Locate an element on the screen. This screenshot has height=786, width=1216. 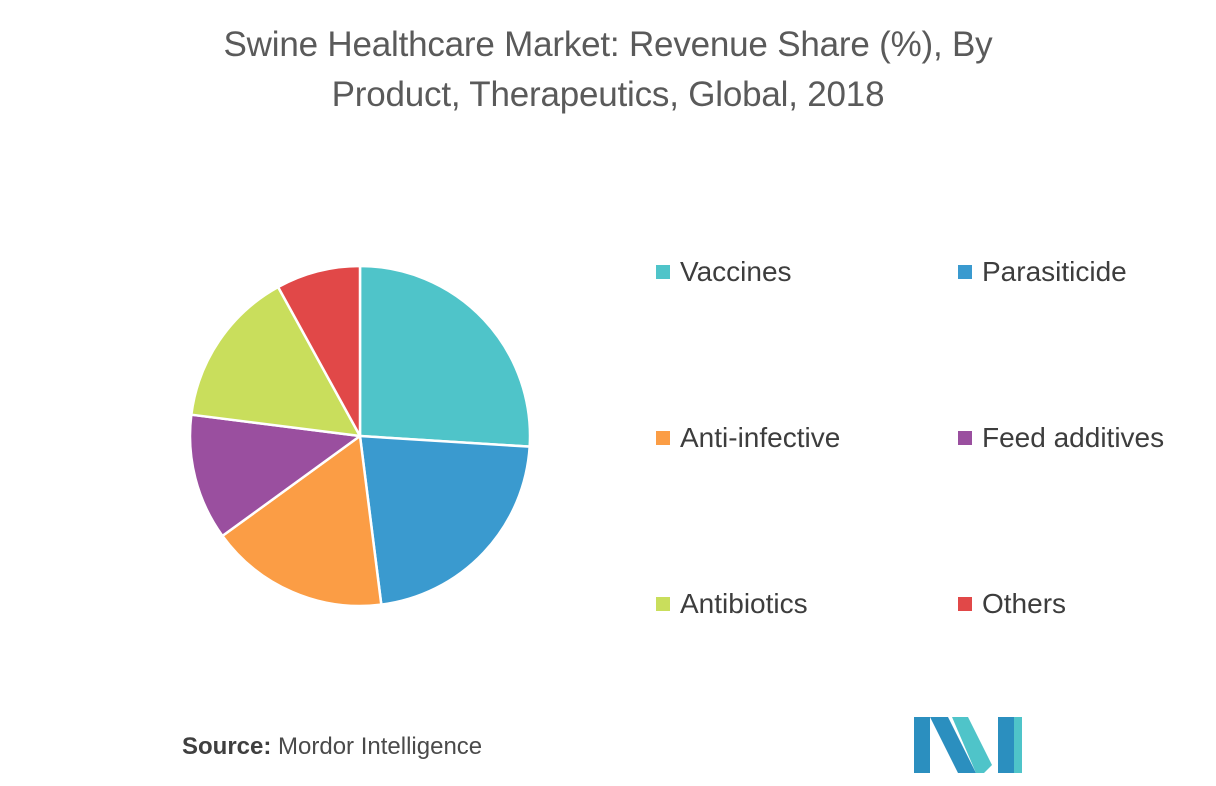
pie-slice-antibiotics is located at coordinates (276, 361).